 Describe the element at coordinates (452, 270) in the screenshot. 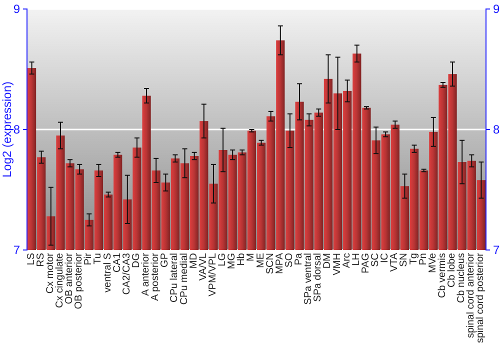

I see `x-tick-label: Cb lobe` at that location.